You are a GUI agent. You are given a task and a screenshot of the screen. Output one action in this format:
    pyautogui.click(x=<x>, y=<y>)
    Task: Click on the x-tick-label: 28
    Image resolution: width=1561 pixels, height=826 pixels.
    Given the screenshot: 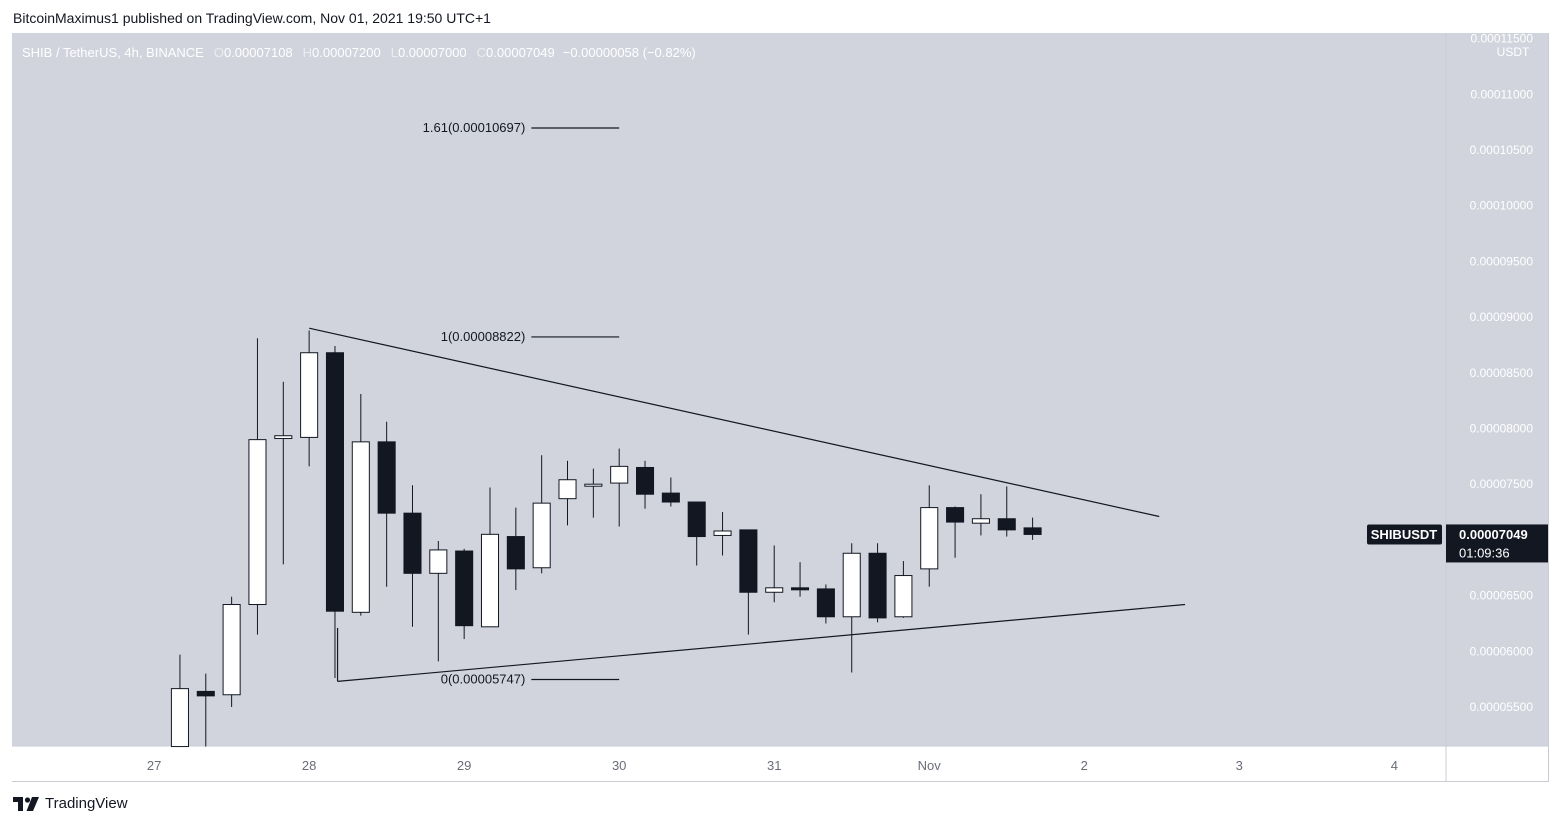 What is the action you would take?
    pyautogui.click(x=309, y=765)
    